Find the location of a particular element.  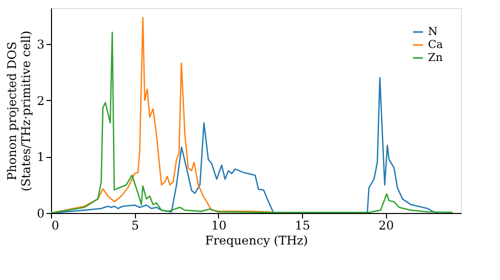

x-tick-label: 15 is located at coordinates (302, 225).